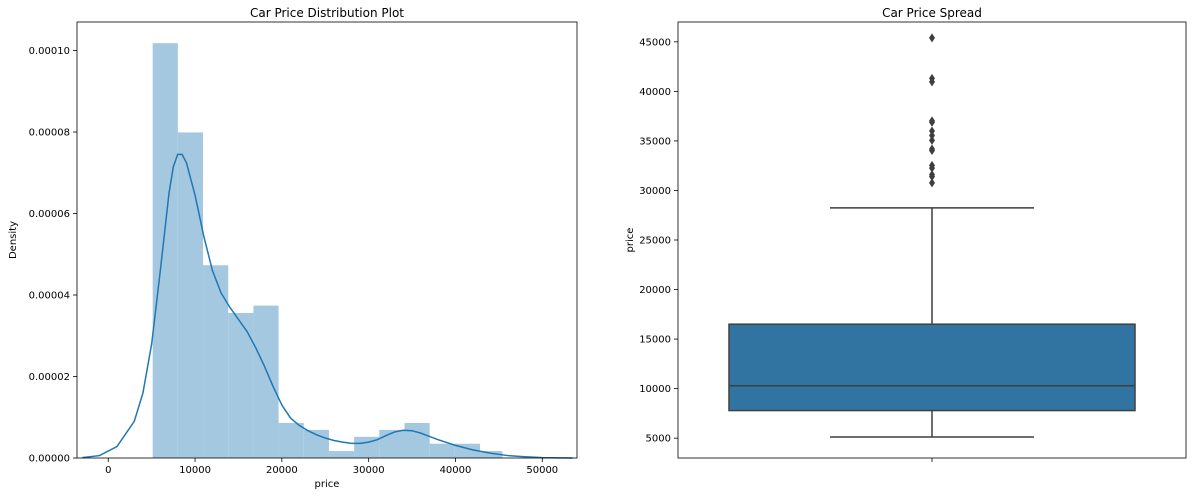 This screenshot has height=496, width=1192. I want to click on x-tick-label: 30000, so click(369, 470).